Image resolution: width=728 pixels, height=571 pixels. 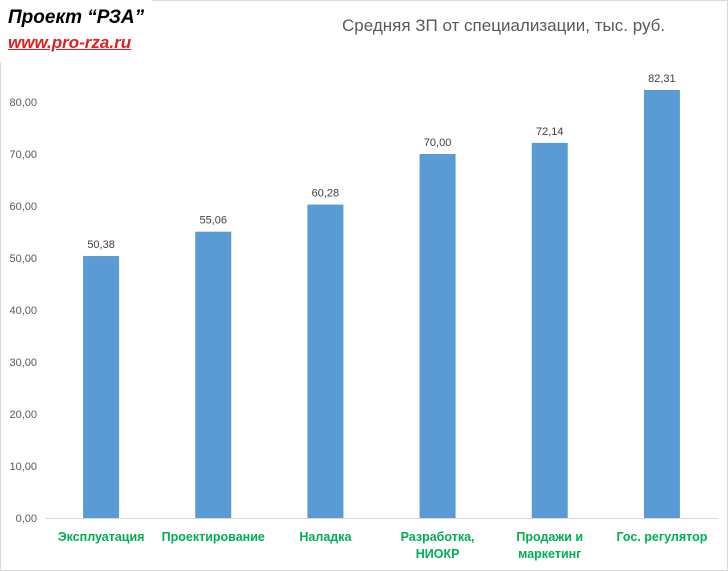 What do you see at coordinates (23, 311) in the screenshot?
I see `y-tick-label: 40,00` at bounding box center [23, 311].